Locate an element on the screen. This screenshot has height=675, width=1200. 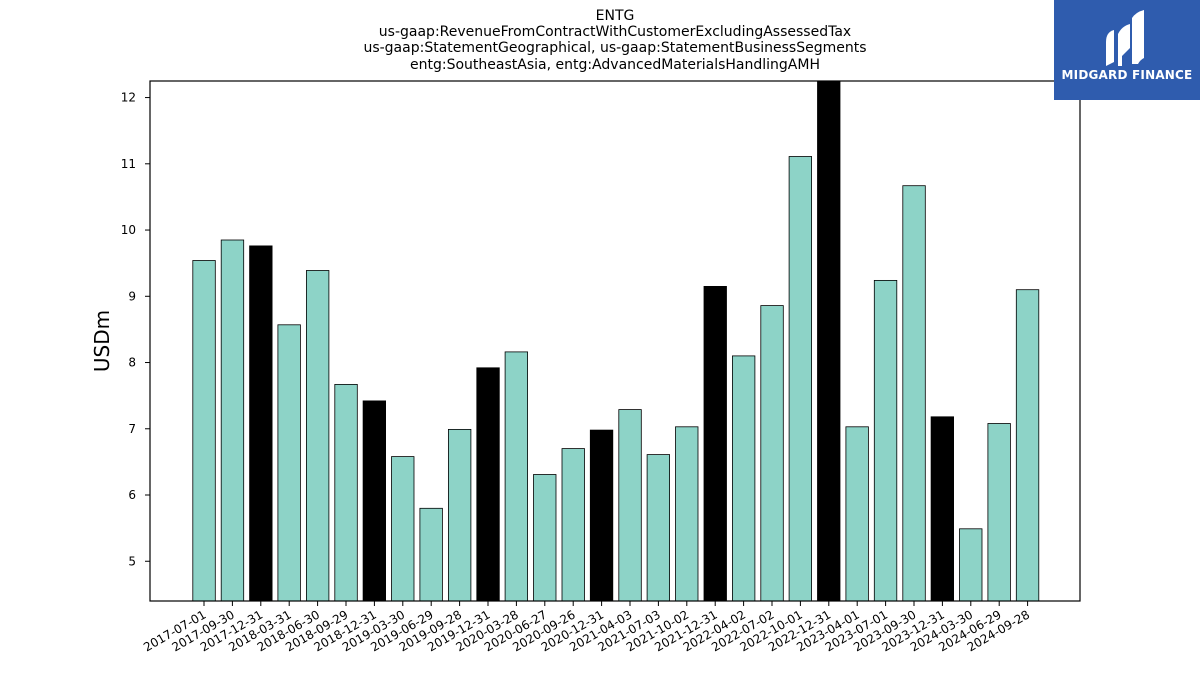
y-tick-label: 11 is located at coordinates (128, 164).